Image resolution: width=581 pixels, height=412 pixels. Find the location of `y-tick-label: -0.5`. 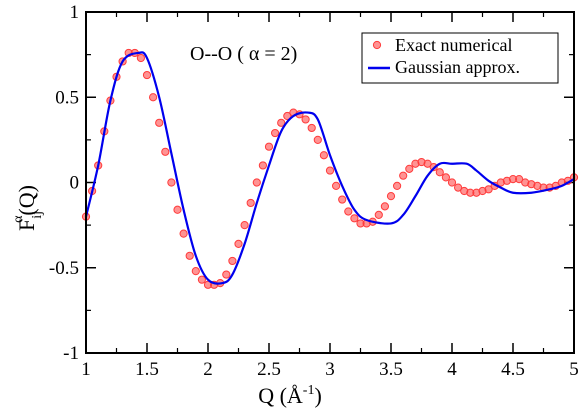

y-tick-label: -0.5 is located at coordinates (64, 268).